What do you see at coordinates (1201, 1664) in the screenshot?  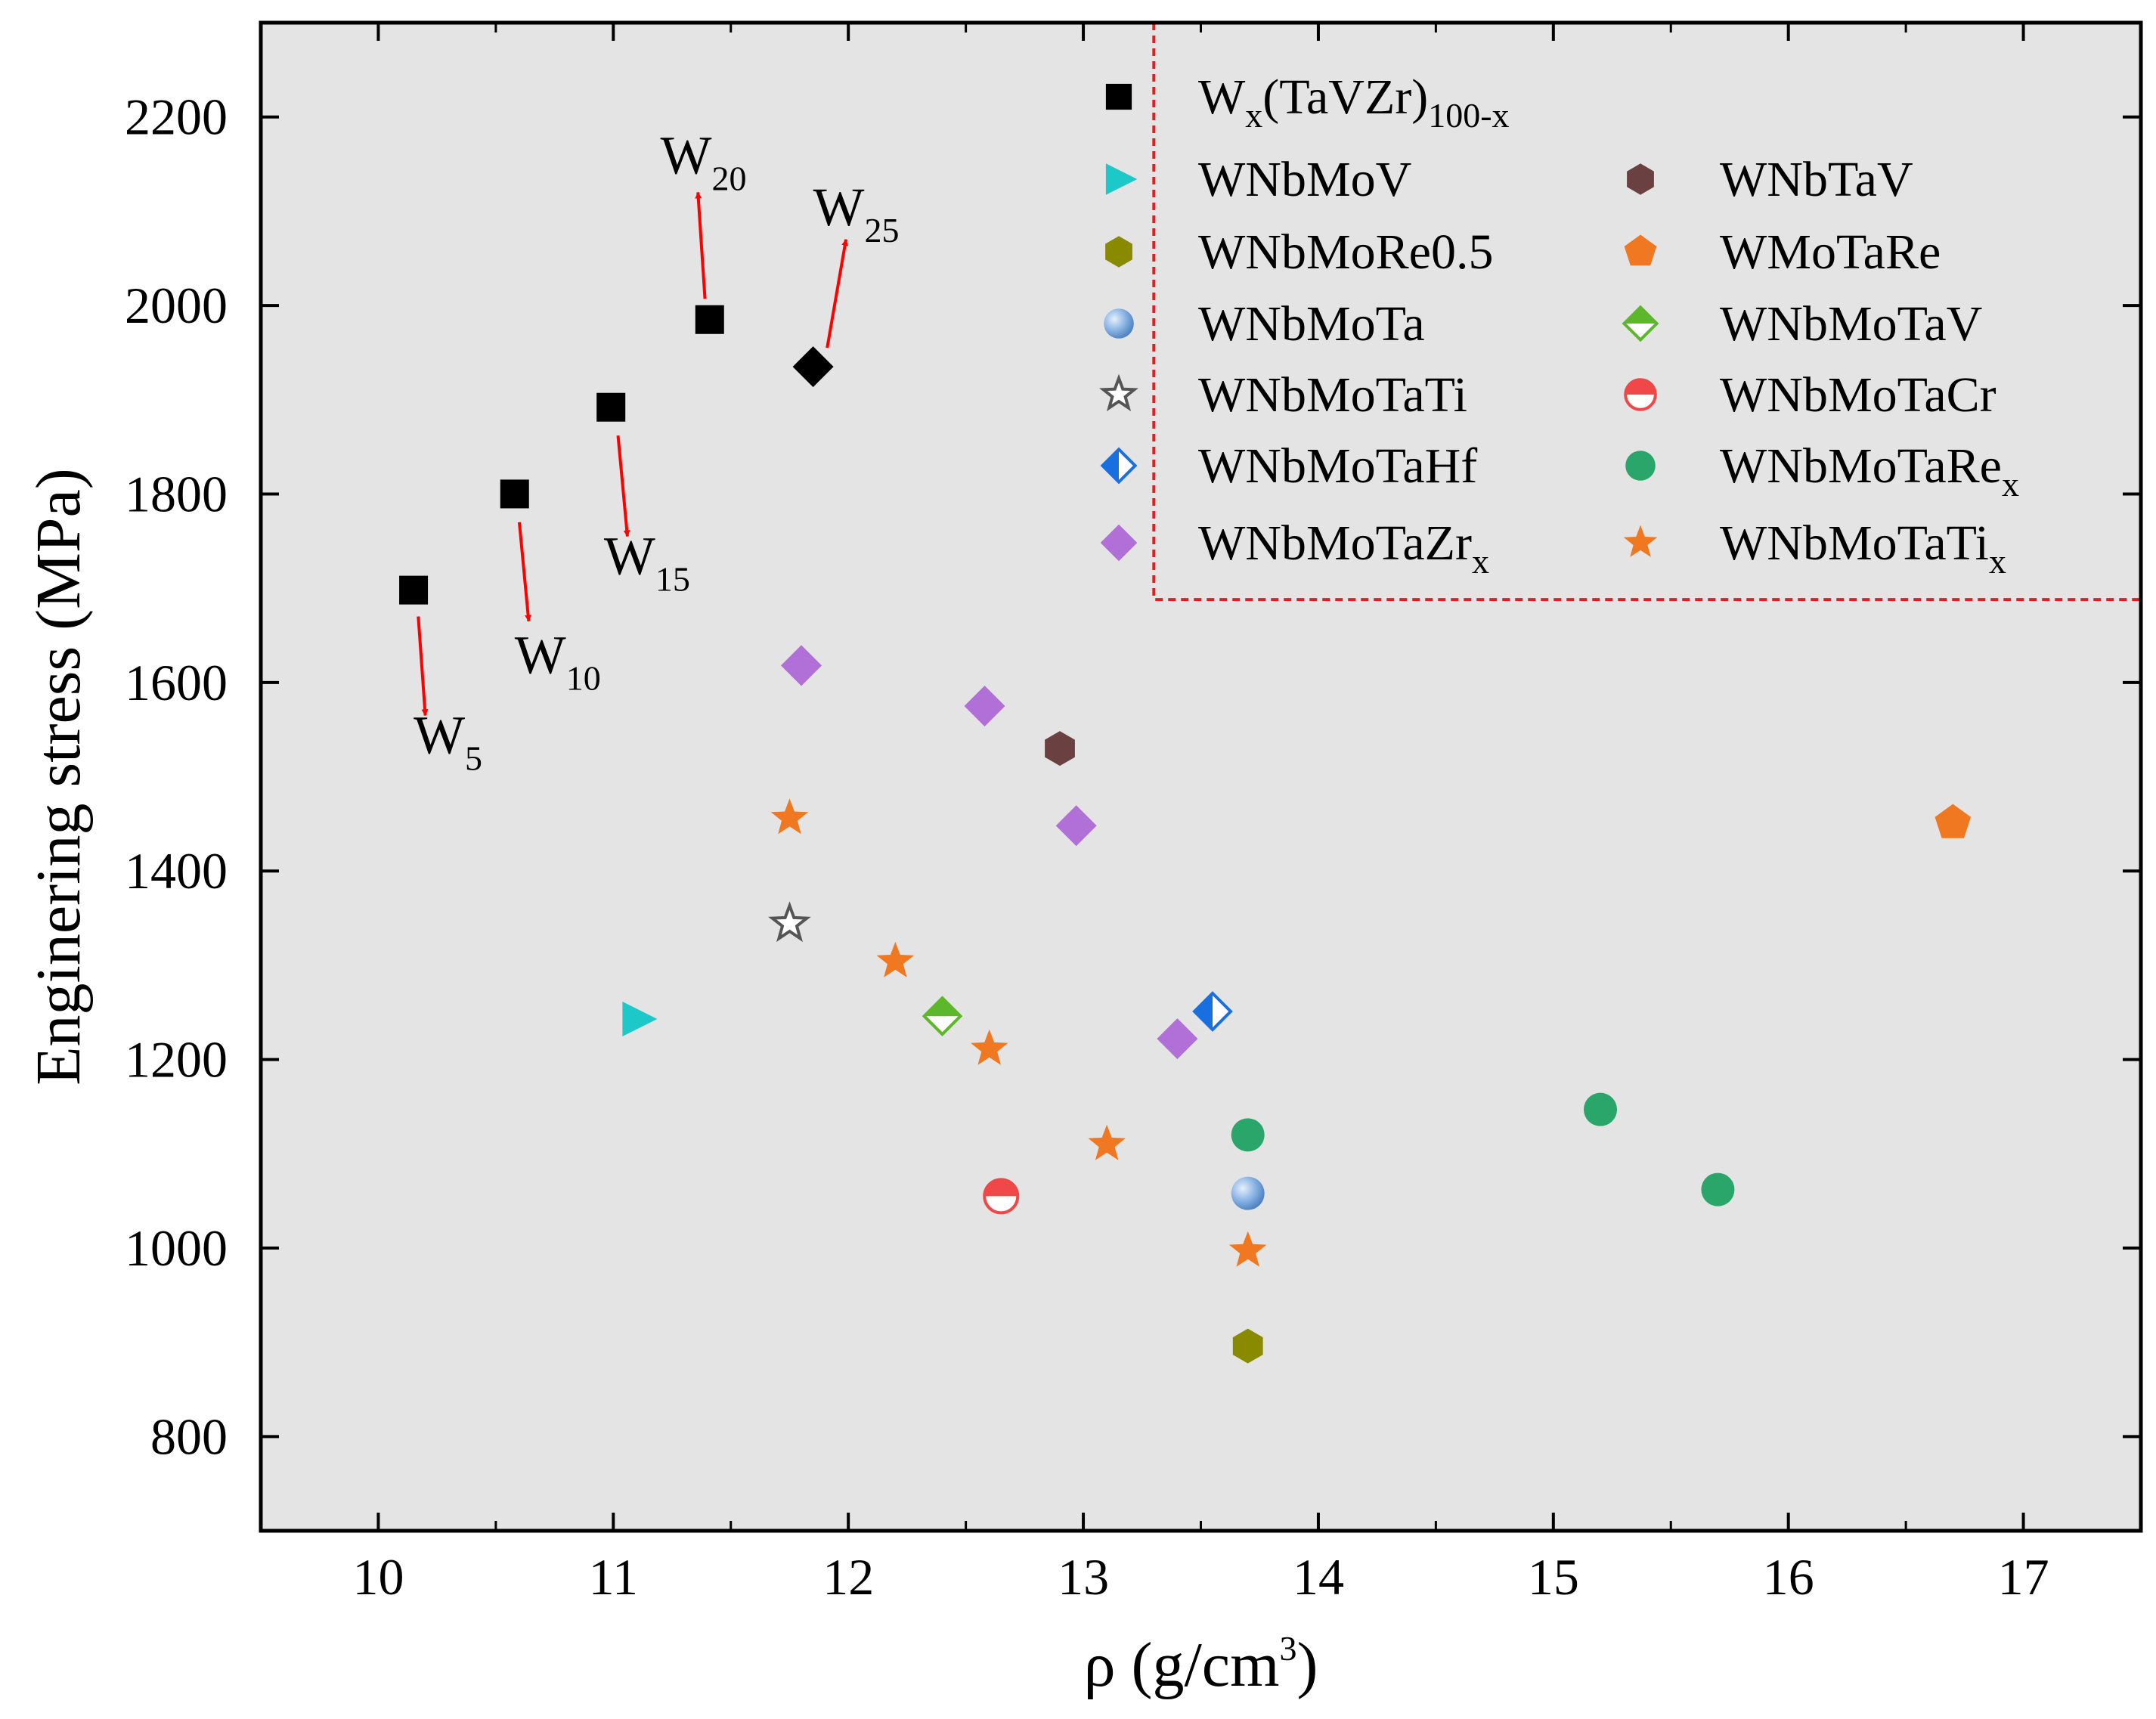 I see `x-axis-title: ρ (g/cm3)` at bounding box center [1201, 1664].